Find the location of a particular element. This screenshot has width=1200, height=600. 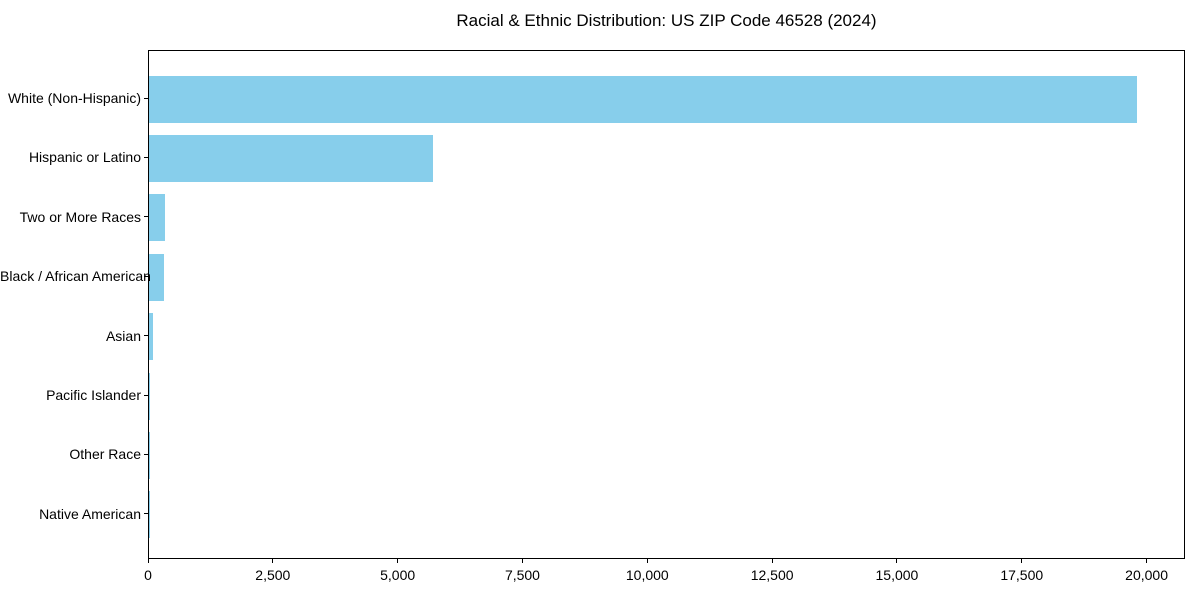

x-axis-tick-label: 17,500 is located at coordinates (1022, 575).